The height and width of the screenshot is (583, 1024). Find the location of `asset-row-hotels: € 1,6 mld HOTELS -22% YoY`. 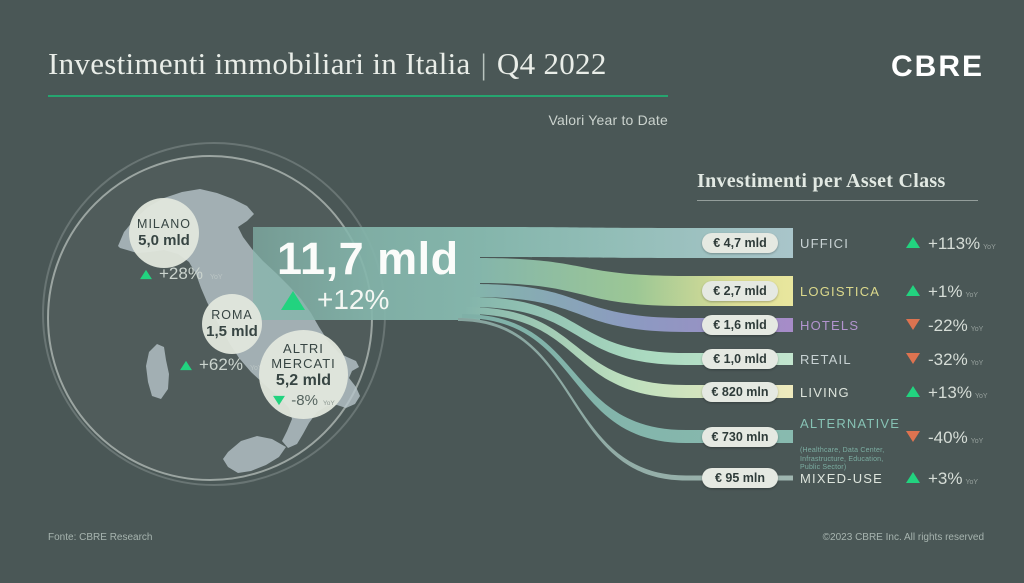

asset-row-hotels: € 1,6 mld HOTELS -22% YoY is located at coordinates (852, 325).